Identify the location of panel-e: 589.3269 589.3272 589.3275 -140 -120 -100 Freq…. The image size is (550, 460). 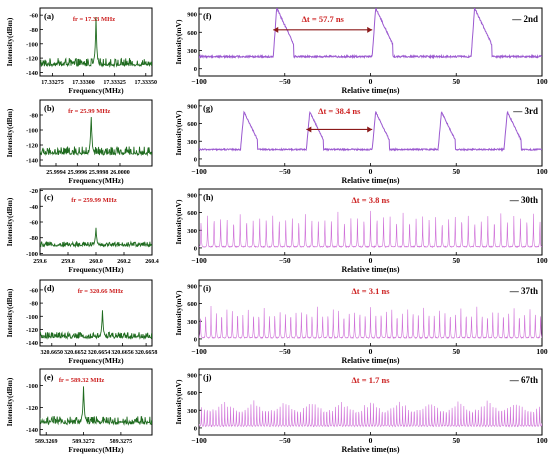
(79, 411).